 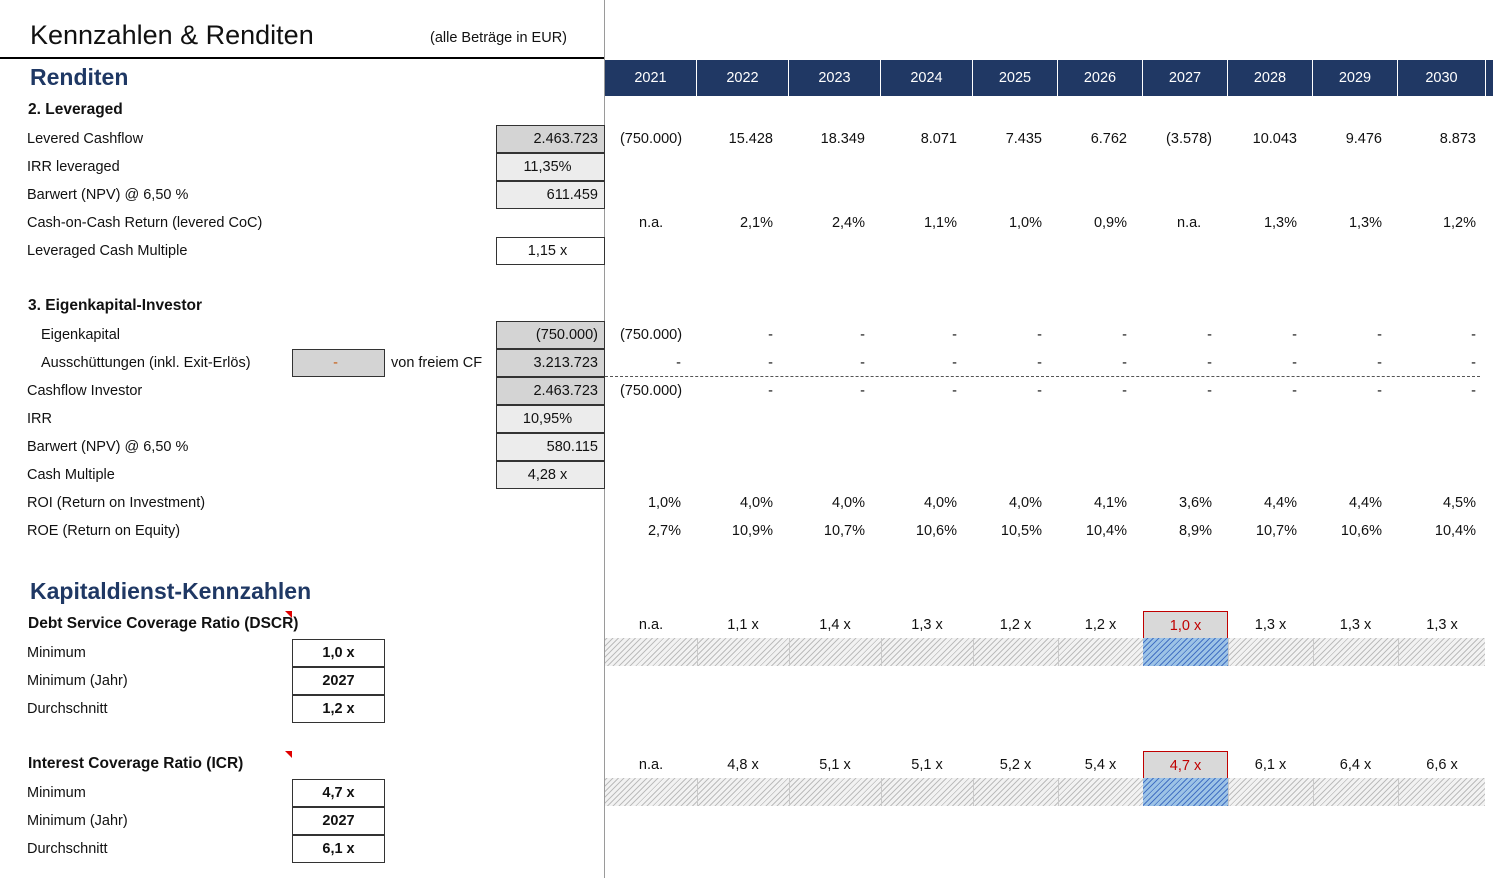 What do you see at coordinates (1015, 765) in the screenshot?
I see `icr-value-cell: 5,2 x` at bounding box center [1015, 765].